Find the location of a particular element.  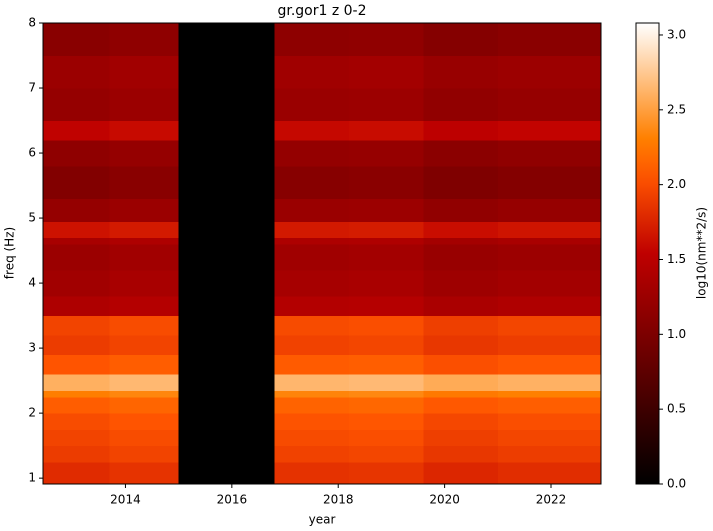

y-tick-label: 7 is located at coordinates (32, 88).